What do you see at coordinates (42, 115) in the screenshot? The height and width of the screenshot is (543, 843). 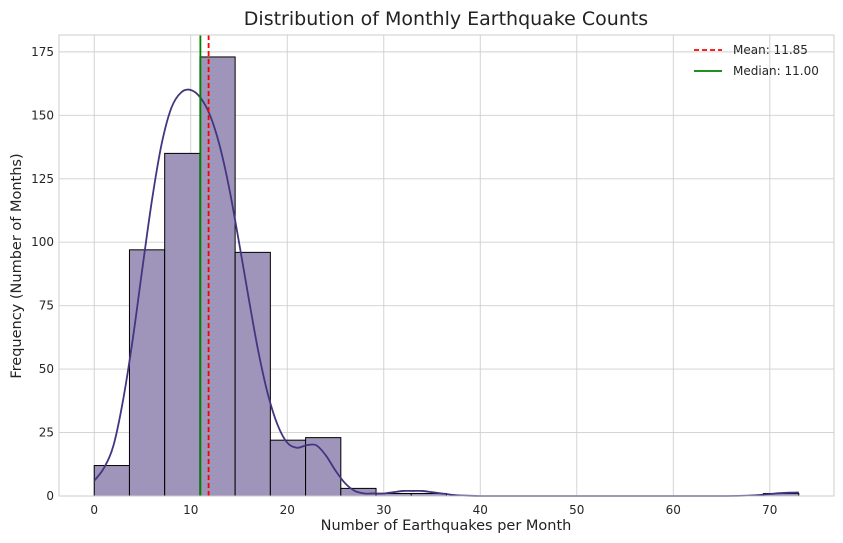 I see `y-tick-label: 150` at bounding box center [42, 115].